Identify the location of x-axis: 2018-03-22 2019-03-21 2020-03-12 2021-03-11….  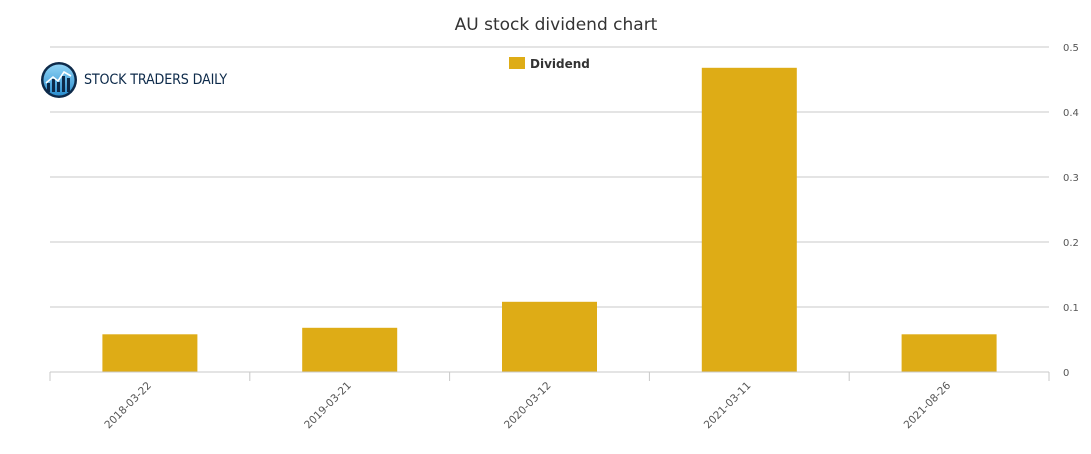
(549, 401).